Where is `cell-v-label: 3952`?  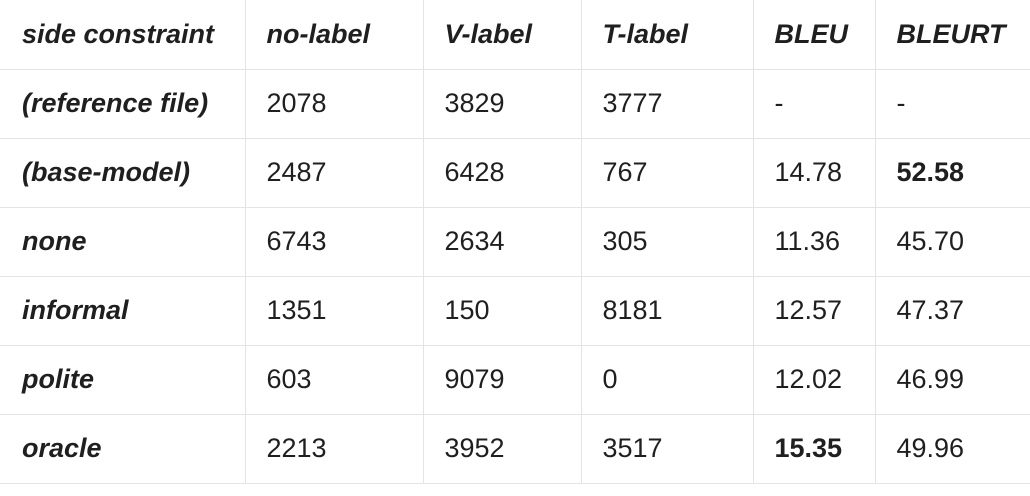
cell-v-label: 3952 is located at coordinates (502, 448).